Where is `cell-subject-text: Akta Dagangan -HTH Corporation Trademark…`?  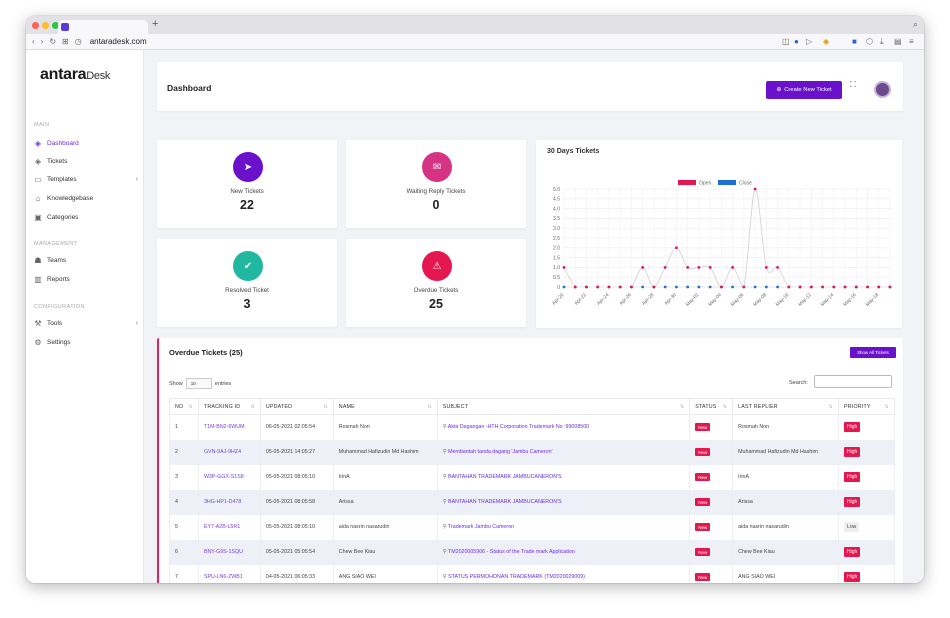
cell-subject-text: Akta Dagangan -HTH Corporation Trademark… is located at coordinates (518, 427).